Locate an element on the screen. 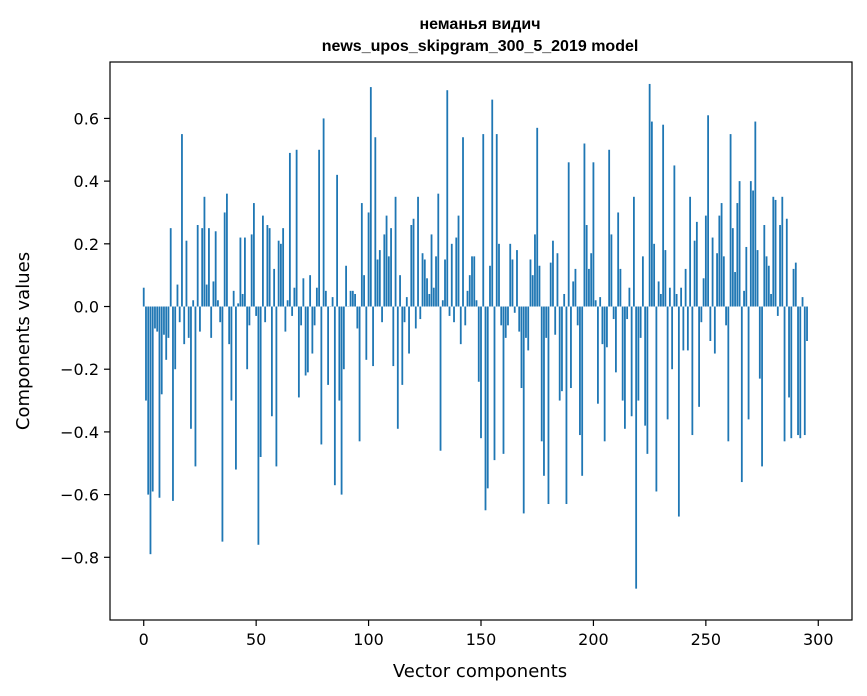 The height and width of the screenshot is (696, 867). y-tick-label: −0.6 is located at coordinates (79, 495).